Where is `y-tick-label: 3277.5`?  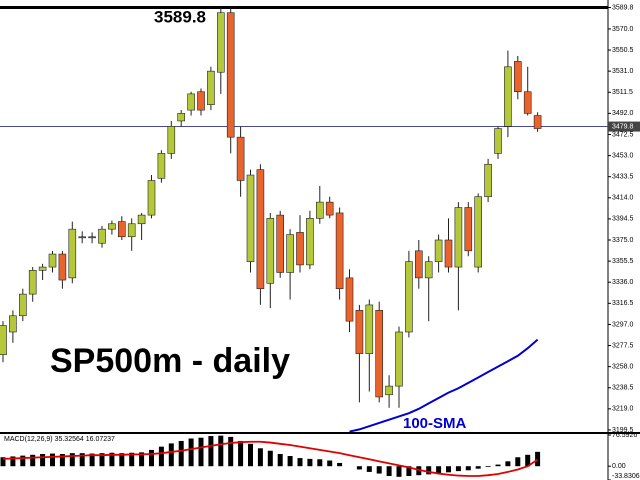
y-tick-label: 3277.5 is located at coordinates (623, 345).